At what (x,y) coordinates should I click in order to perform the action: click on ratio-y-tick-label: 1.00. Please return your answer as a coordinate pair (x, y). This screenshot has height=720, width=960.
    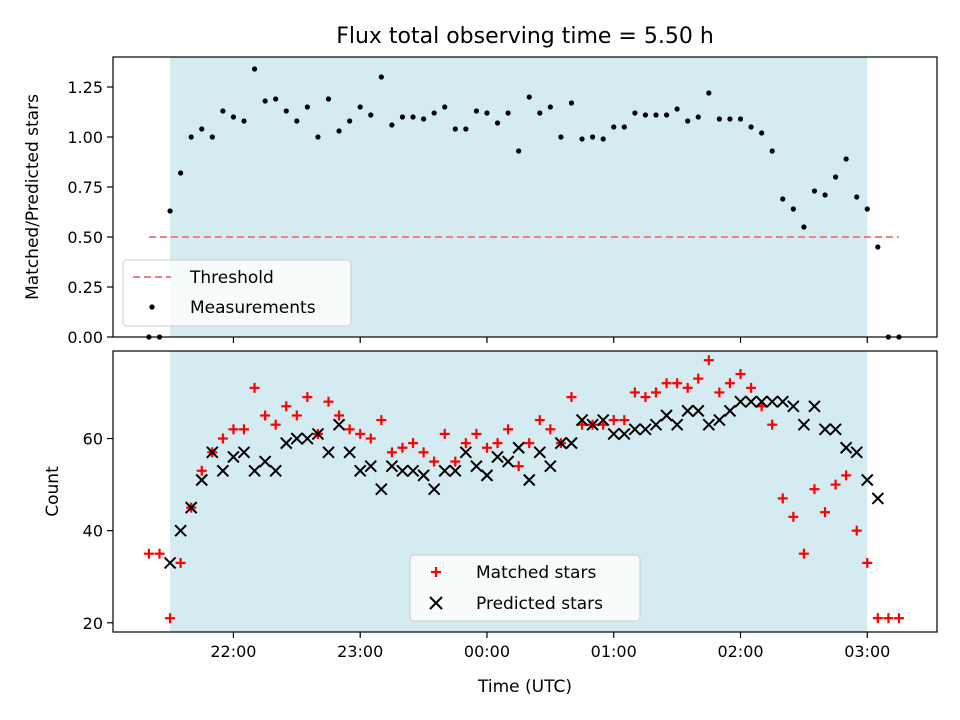
    Looking at the image, I should click on (85, 137).